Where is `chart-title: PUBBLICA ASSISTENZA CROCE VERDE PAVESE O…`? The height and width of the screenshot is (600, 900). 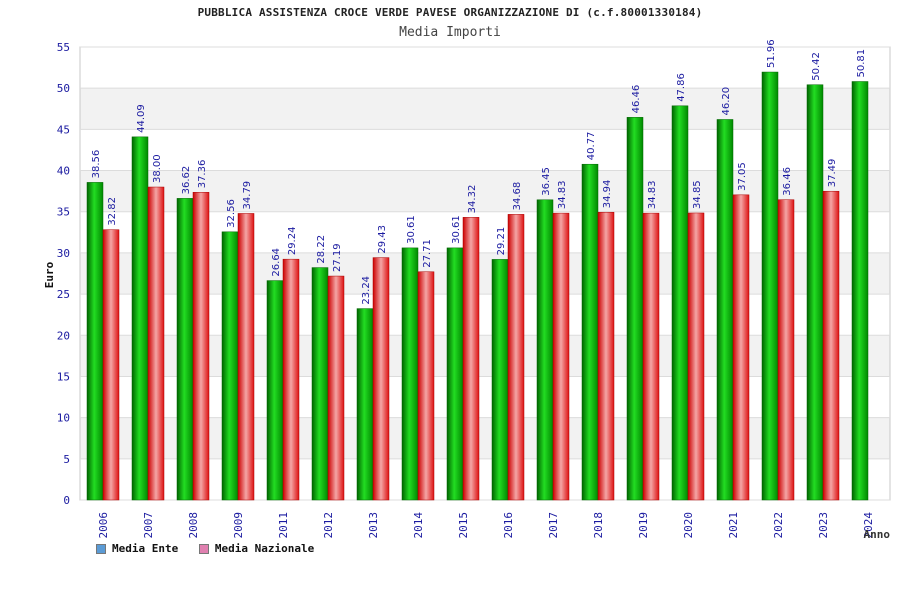 chart-title: PUBBLICA ASSISTENZA CROCE VERDE PAVESE O… is located at coordinates (450, 12).